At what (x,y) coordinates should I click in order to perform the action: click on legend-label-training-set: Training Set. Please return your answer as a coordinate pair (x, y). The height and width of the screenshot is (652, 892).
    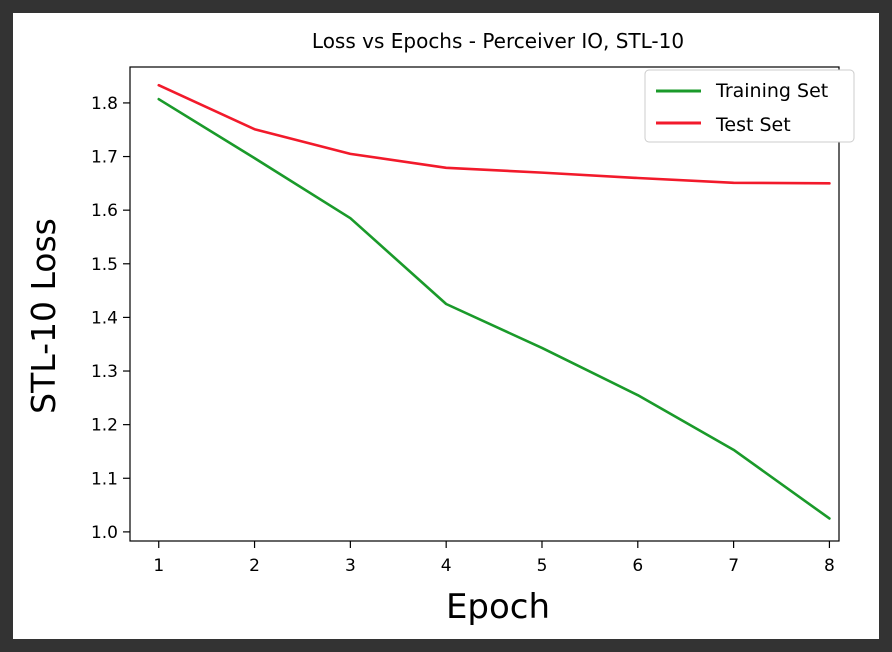
    Looking at the image, I should click on (771, 91).